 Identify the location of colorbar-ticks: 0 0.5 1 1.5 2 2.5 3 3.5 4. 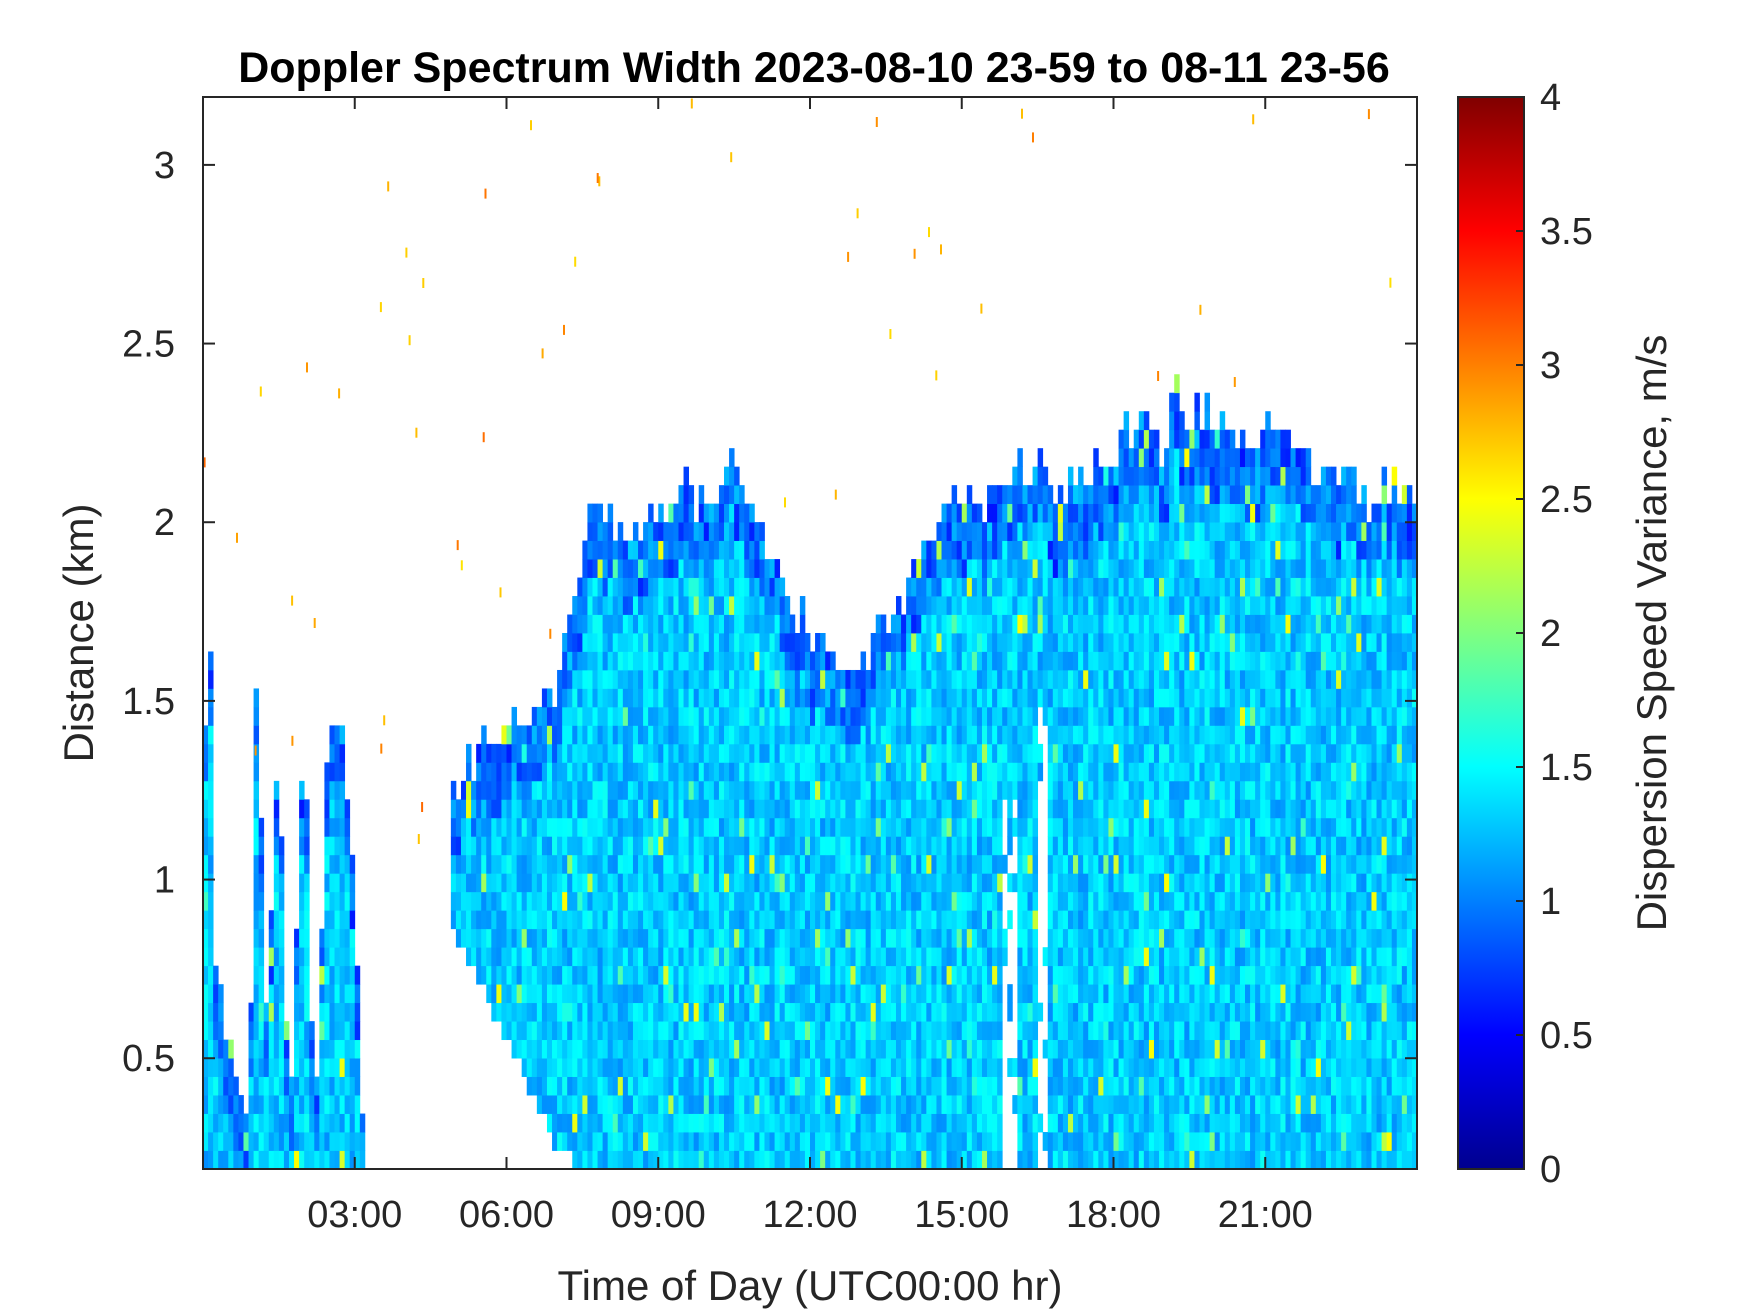
(1554, 634).